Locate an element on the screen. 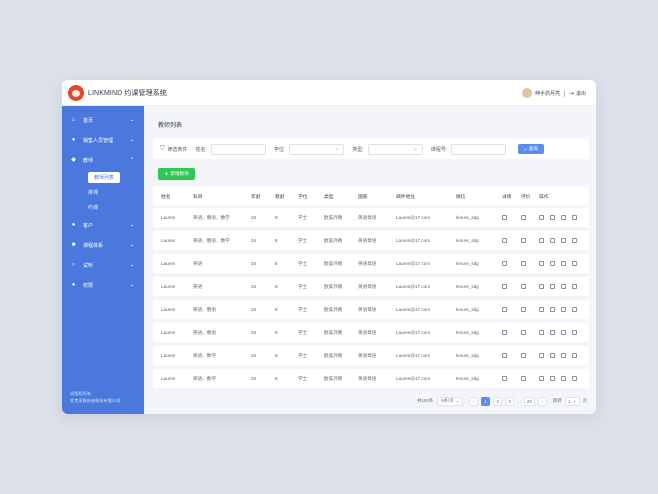  filter-icon: ⛉ is located at coordinates (162, 148).